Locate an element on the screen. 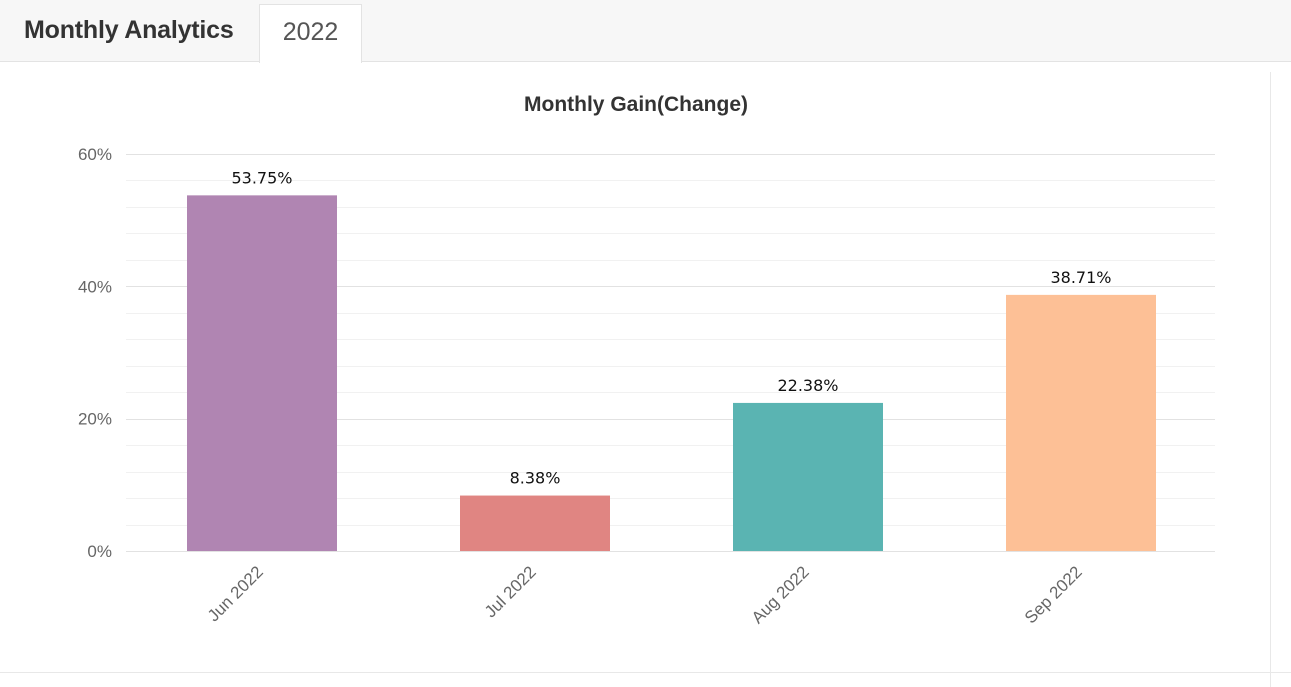 This screenshot has height=687, width=1291. panel-divider-bottom is located at coordinates (645, 672).